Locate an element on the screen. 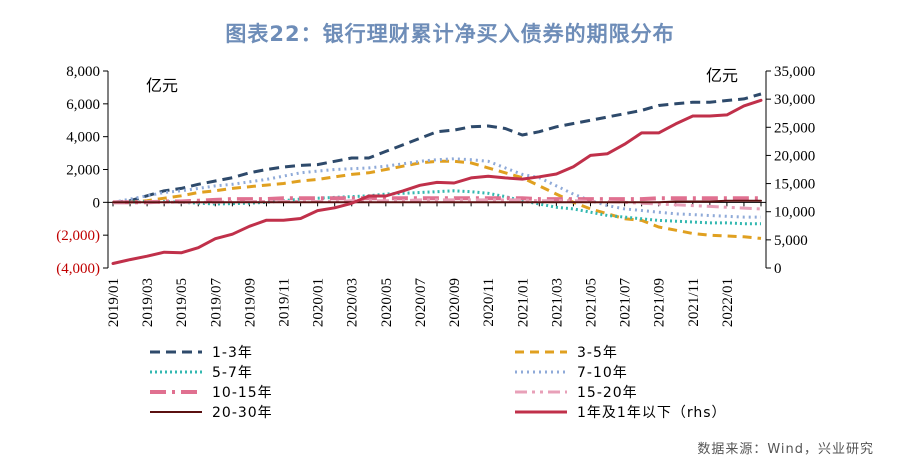 The width and height of the screenshot is (900, 468). right-tick-label: 15,000 is located at coordinates (794, 185).